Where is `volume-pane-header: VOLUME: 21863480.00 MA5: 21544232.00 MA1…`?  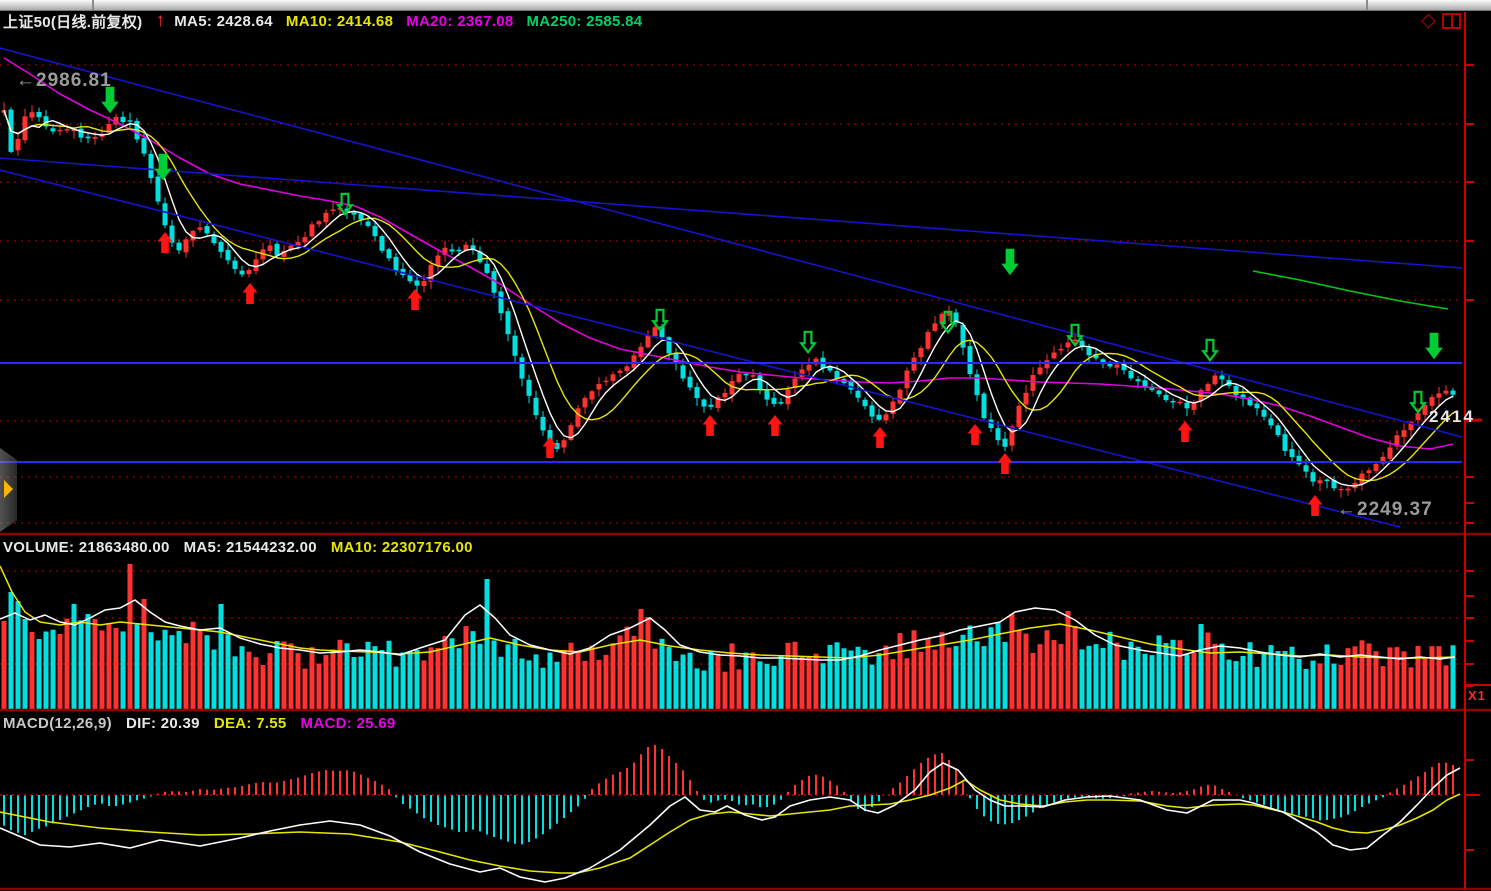 volume-pane-header: VOLUME: 21863480.00 MA5: 21544232.00 MA1… is located at coordinates (238, 547).